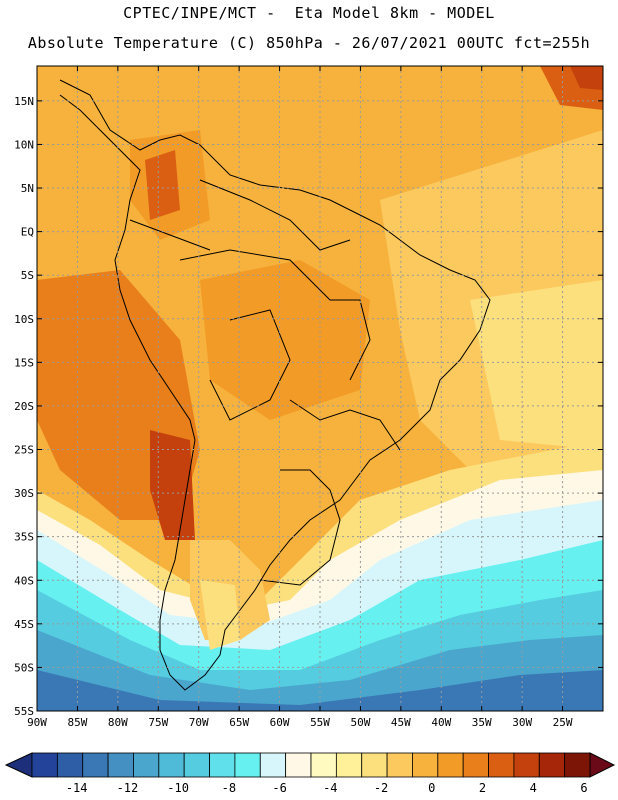 The height and width of the screenshot is (800, 618). What do you see at coordinates (24, 624) in the screenshot?
I see `lat-label: 45S` at bounding box center [24, 624].